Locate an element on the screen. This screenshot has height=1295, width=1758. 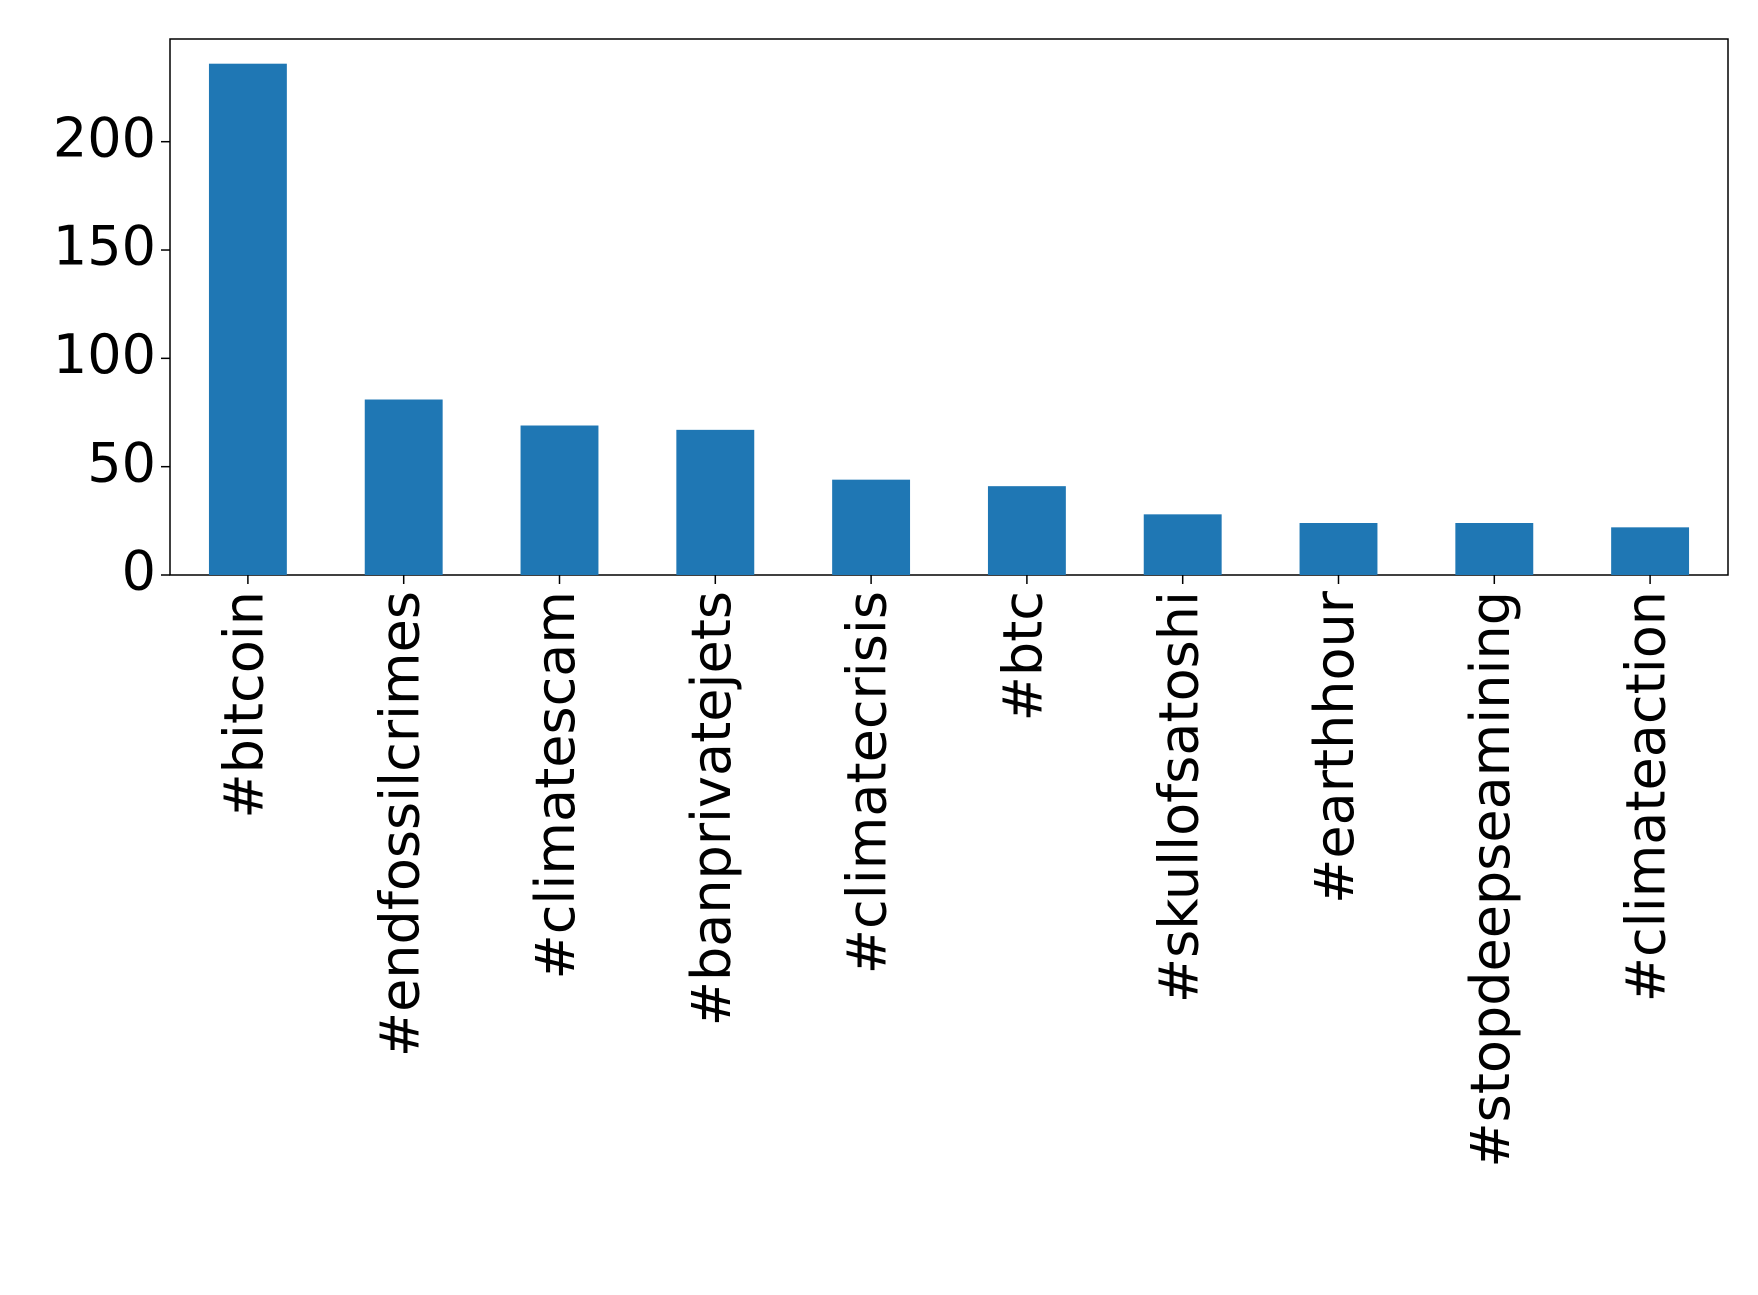
x-tick-label: #climateaction is located at coordinates (1646, 796).